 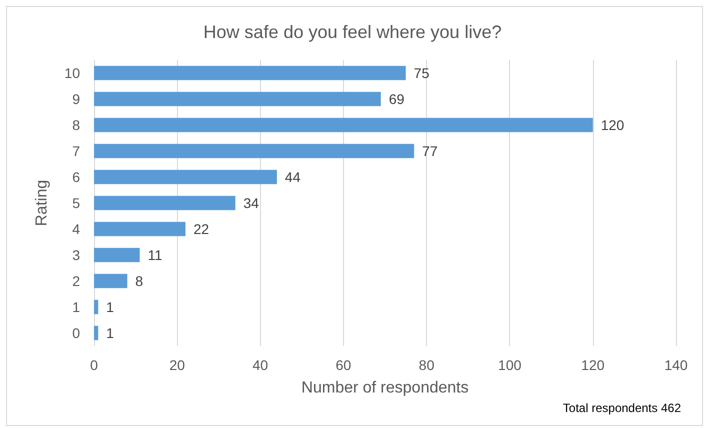 What do you see at coordinates (622, 408) in the screenshot?
I see `text: Total respondents 462` at bounding box center [622, 408].